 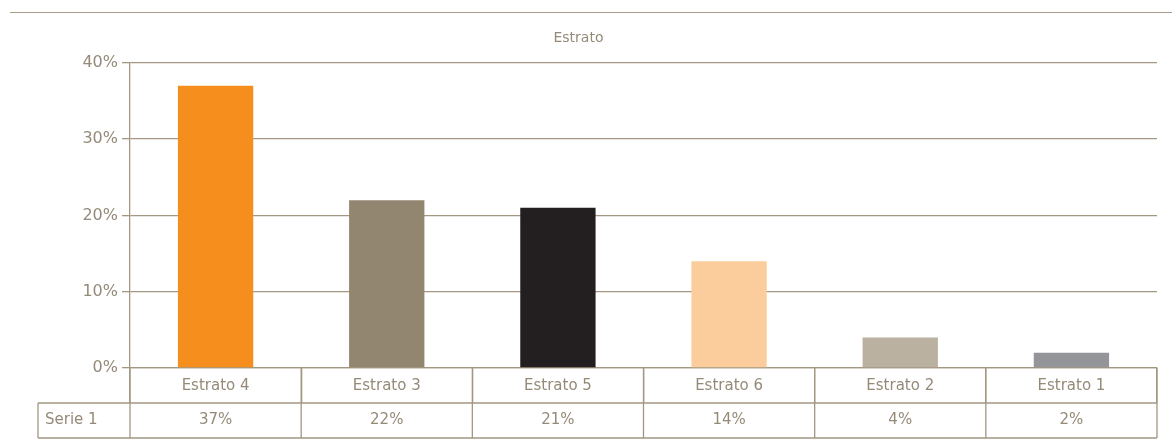 I want to click on data-label: 14%, so click(x=729, y=419).